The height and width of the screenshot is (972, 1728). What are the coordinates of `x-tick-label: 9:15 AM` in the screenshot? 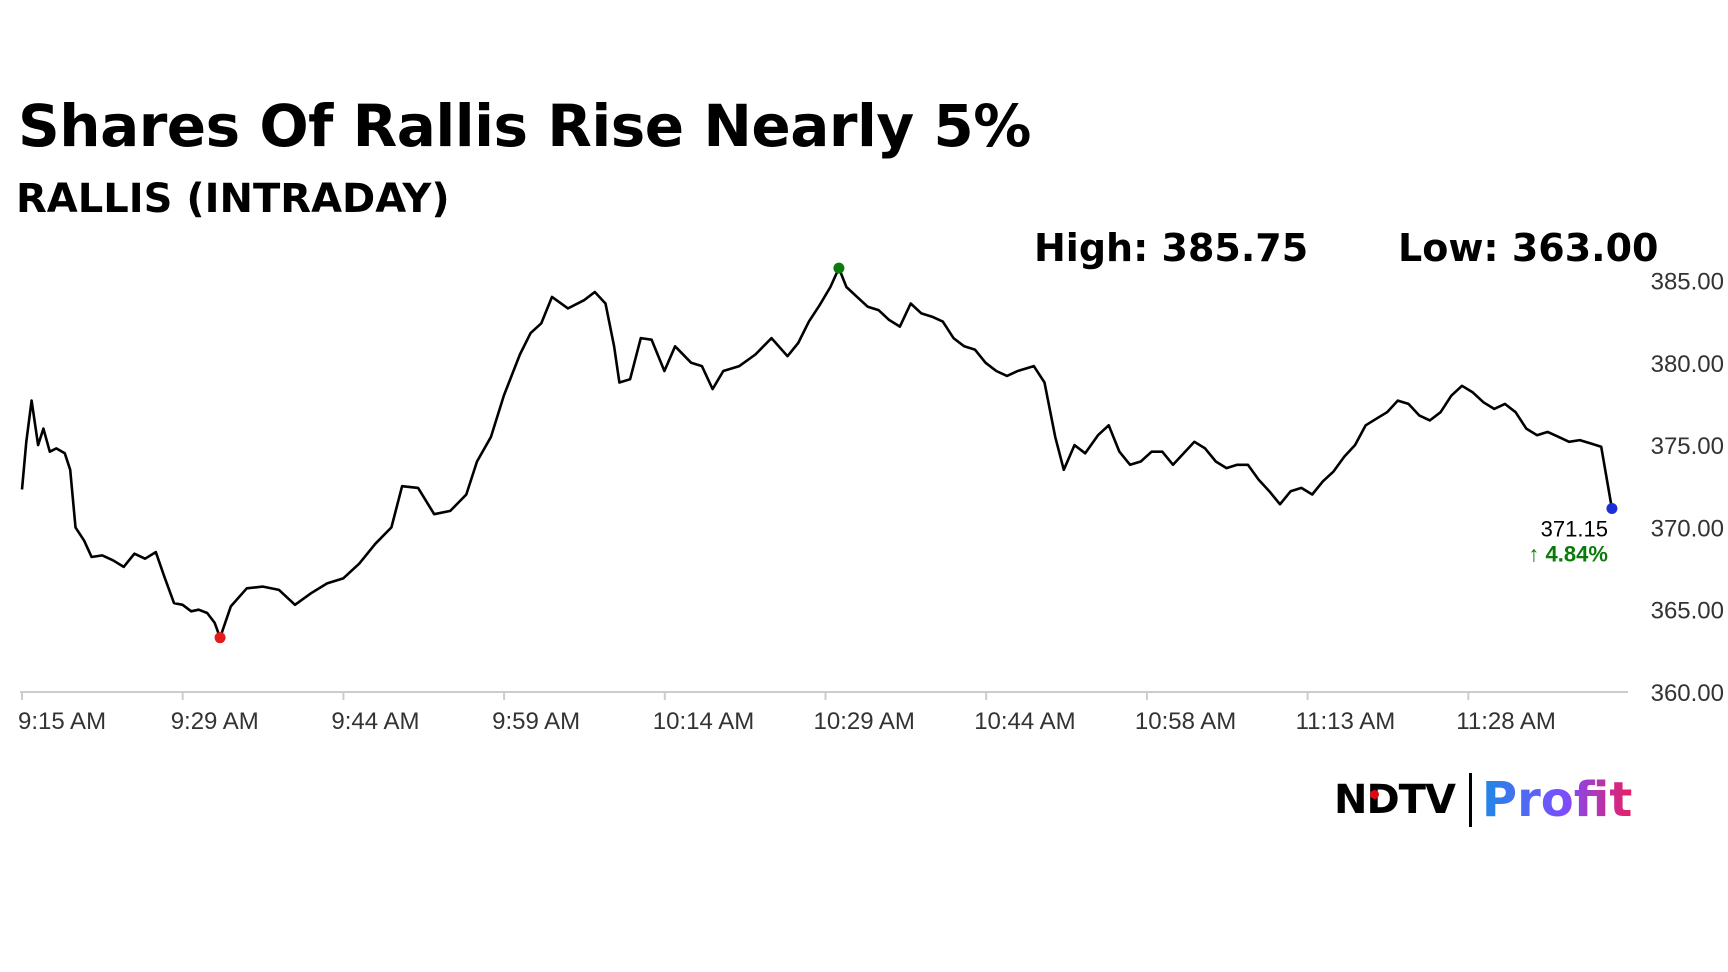 It's located at (62, 721).